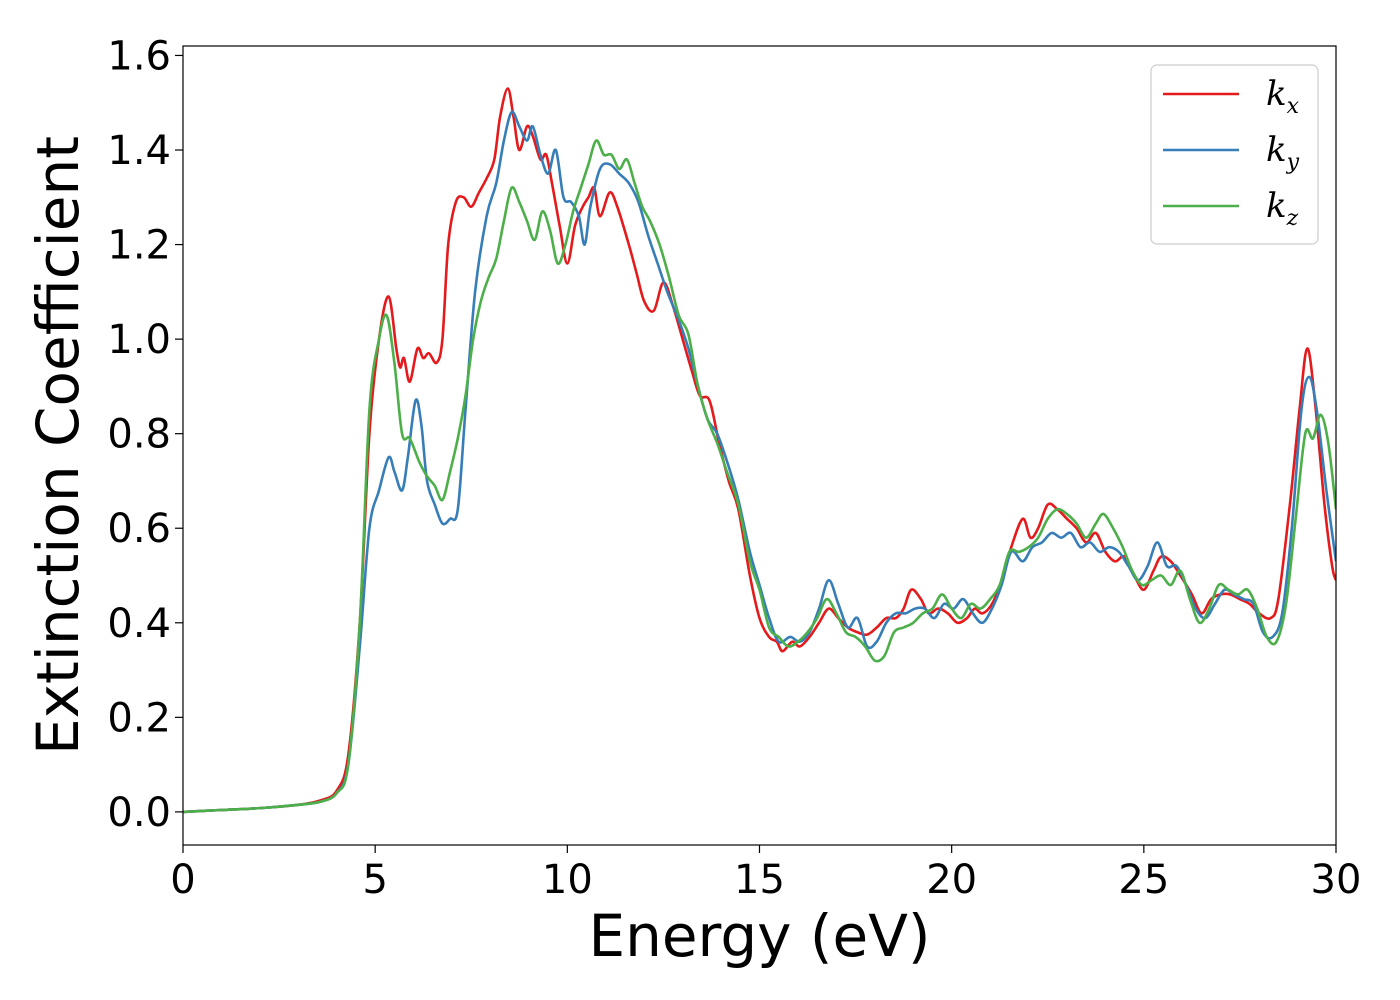 This screenshot has height=1000, width=1400. I want to click on y-tick-label: 0.0, so click(139, 813).